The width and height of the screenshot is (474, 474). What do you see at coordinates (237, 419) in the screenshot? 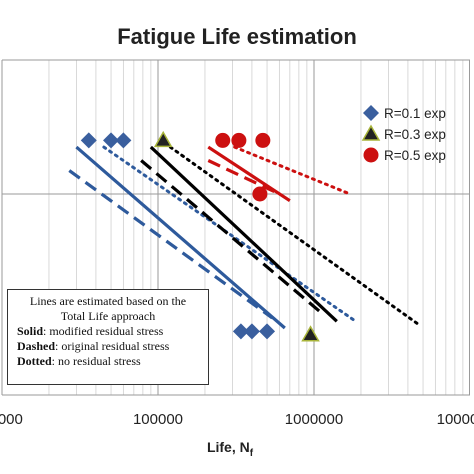
I see `x-tick-labels: 10000 100000 1000000 10000000` at bounding box center [237, 419].